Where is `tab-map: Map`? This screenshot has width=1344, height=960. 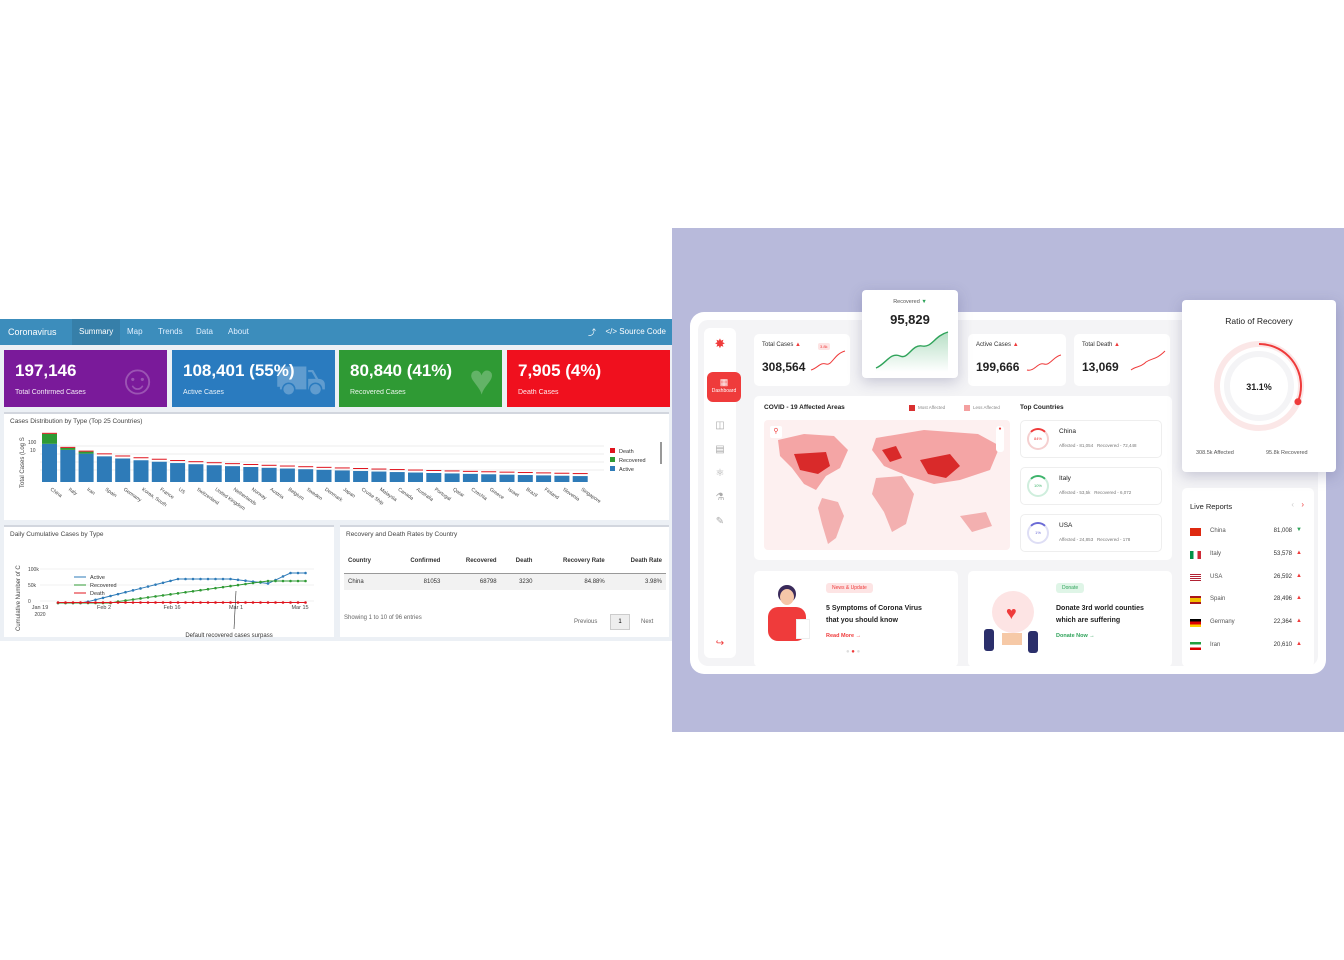 tab-map: Map is located at coordinates (135, 331).